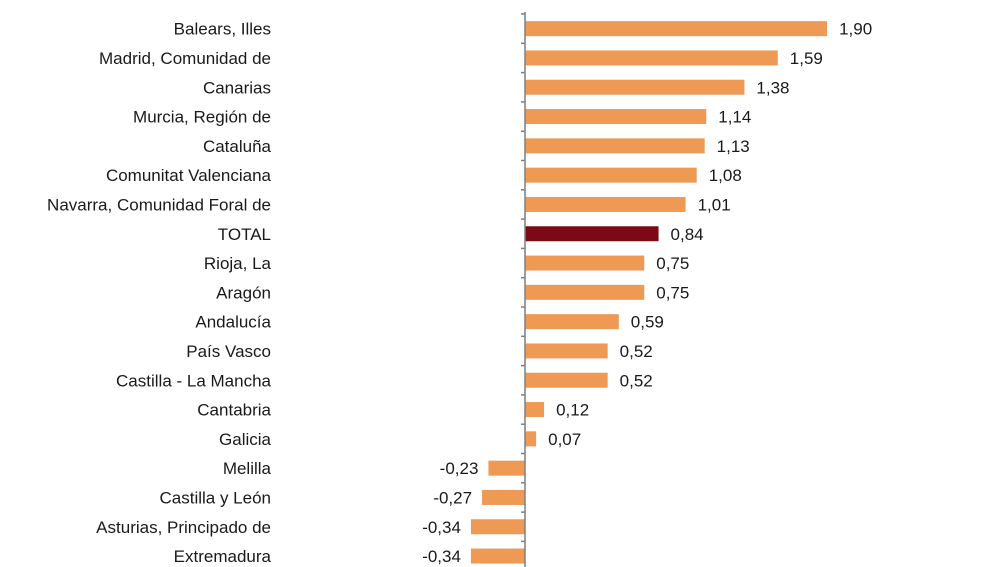 The height and width of the screenshot is (567, 1000). Describe the element at coordinates (243, 292) in the screenshot. I see `category-label-aragon: Aragón` at that location.